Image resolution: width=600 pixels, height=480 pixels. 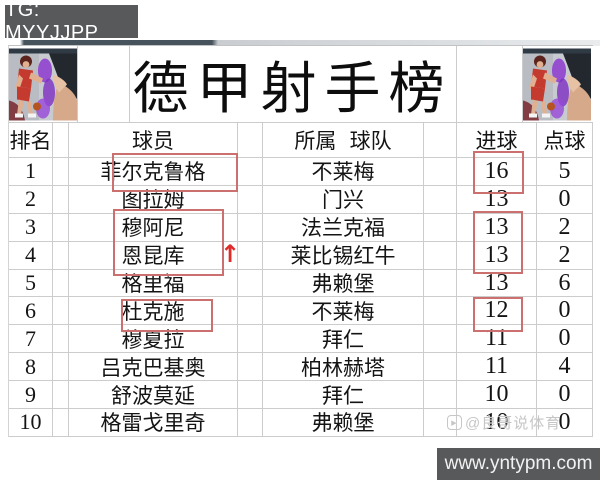 I want to click on team-name-cell: 门兴, so click(x=343, y=199).